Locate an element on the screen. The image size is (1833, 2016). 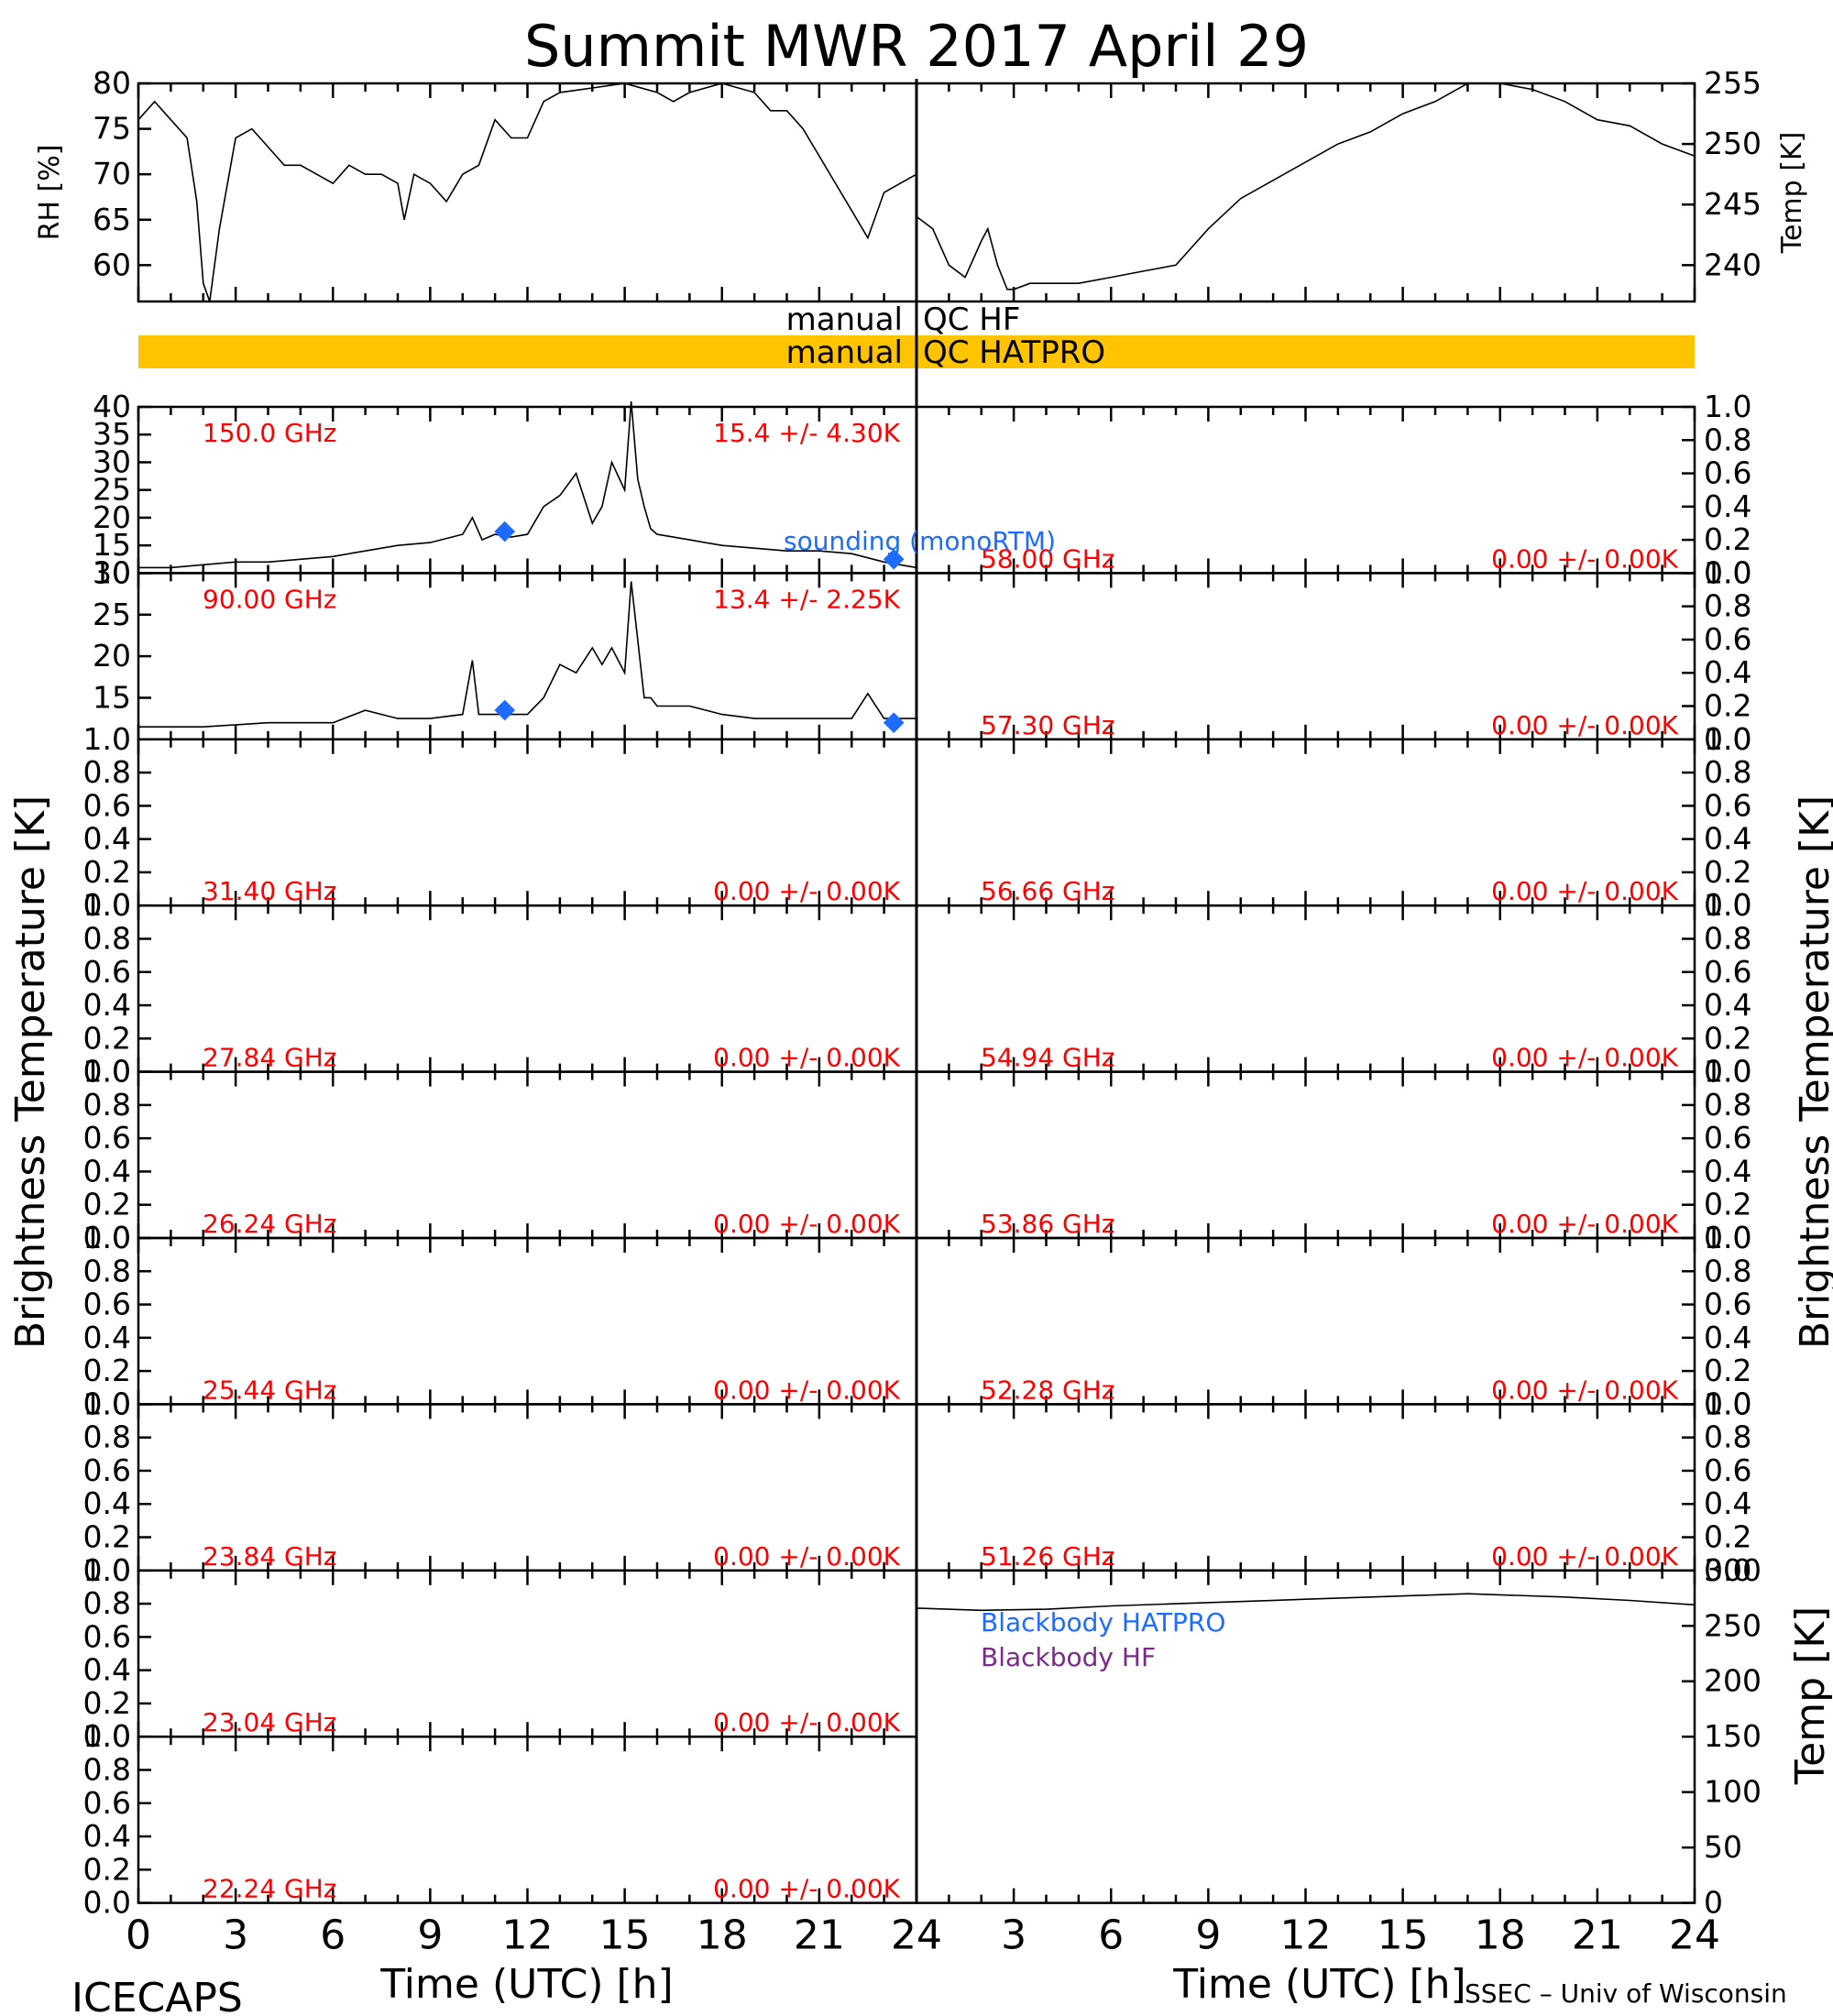
panel-bt5386-ytick-label: 0.2 is located at coordinates (1727, 1204).